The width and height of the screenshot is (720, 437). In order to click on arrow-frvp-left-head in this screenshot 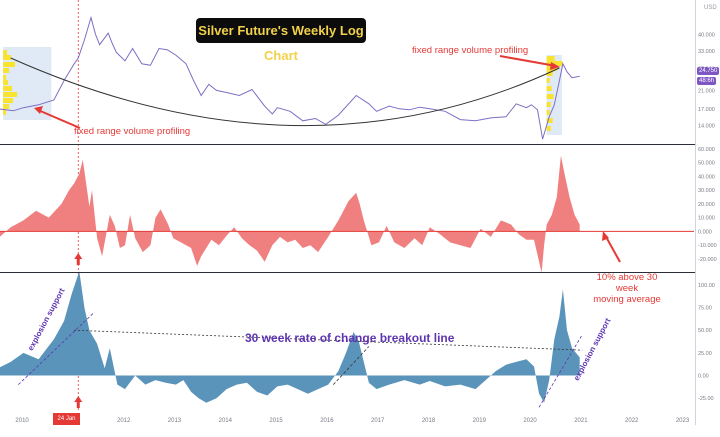, I will do `click(38, 110)`.